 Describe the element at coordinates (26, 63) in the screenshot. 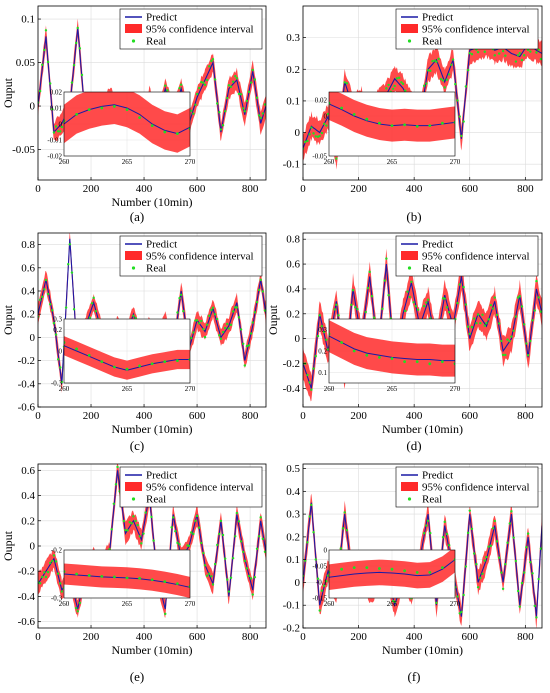

I see `y-tick-label: 0.05` at that location.